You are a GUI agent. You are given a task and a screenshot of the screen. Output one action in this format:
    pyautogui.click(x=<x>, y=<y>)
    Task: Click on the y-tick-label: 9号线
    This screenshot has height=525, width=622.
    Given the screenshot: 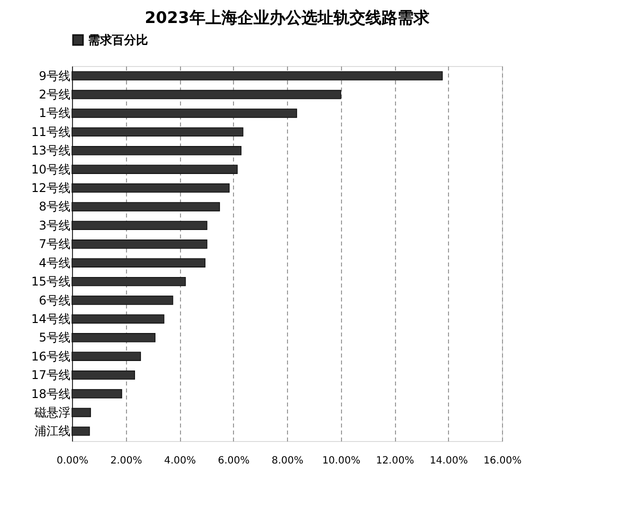 What is the action you would take?
    pyautogui.click(x=54, y=75)
    